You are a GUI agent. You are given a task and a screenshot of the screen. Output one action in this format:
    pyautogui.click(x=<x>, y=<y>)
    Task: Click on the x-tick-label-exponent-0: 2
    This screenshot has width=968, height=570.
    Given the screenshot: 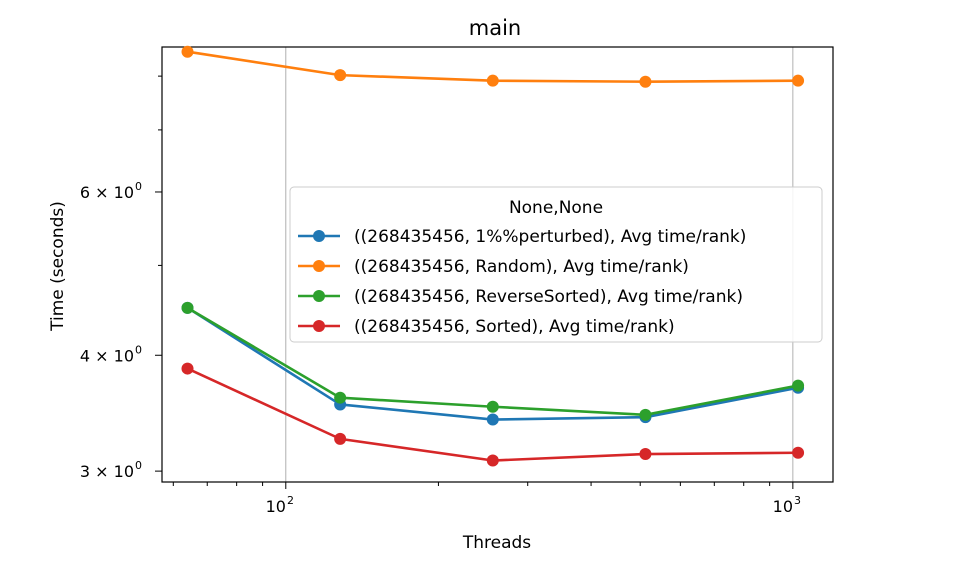 What is the action you would take?
    pyautogui.click(x=290, y=500)
    